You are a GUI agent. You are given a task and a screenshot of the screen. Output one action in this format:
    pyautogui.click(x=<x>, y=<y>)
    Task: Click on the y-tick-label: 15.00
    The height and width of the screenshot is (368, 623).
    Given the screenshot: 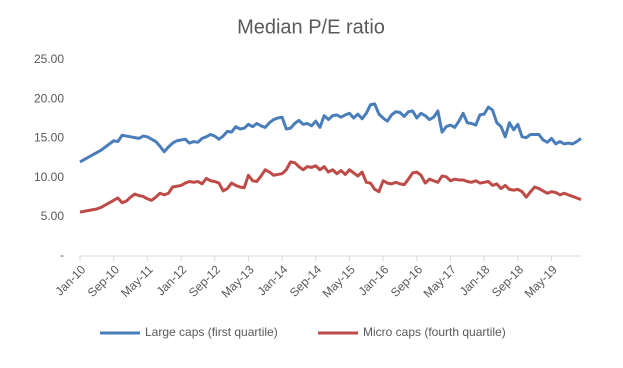 What is the action you would take?
    pyautogui.click(x=49, y=138)
    